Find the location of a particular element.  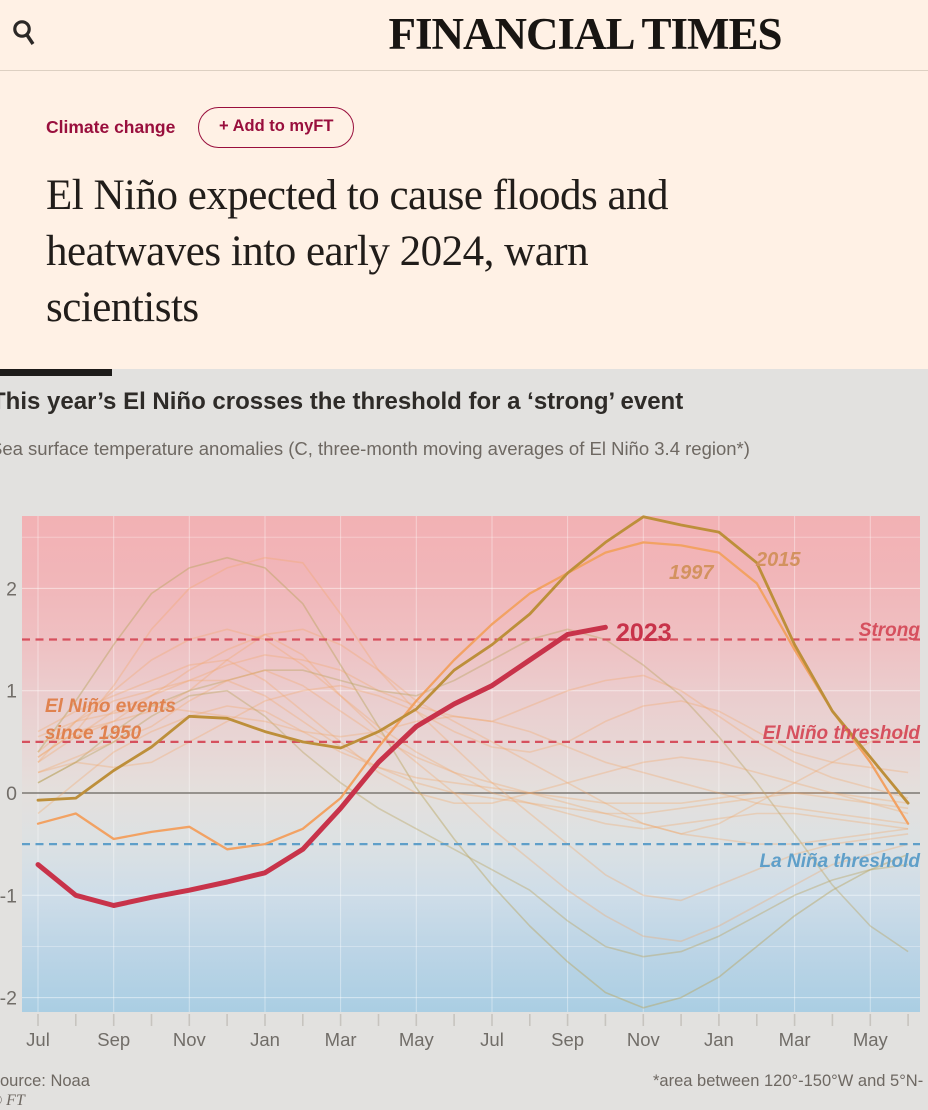

chart-top-rule is located at coordinates (56, 372).